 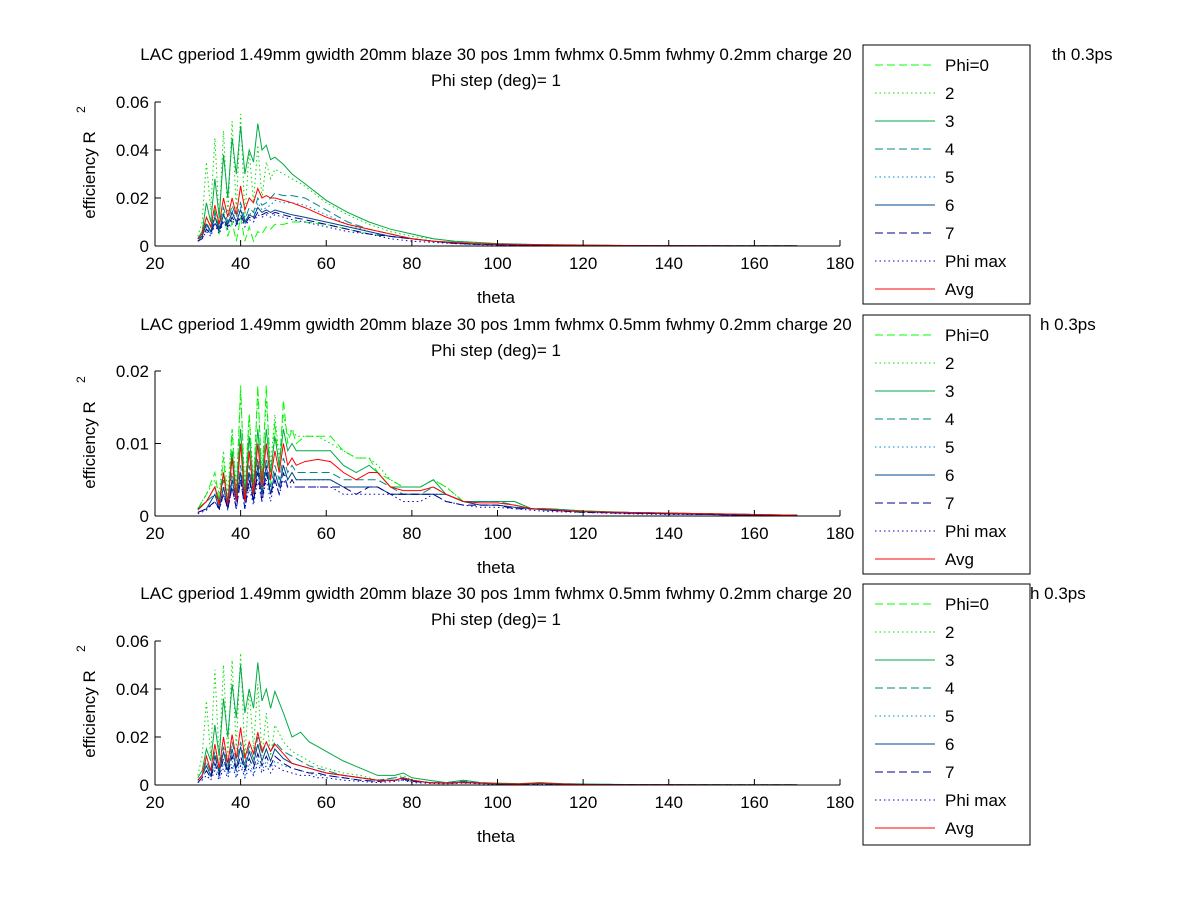 I want to click on subplot-2-subtitle: Phi step (deg)= 1, so click(x=496, y=350).